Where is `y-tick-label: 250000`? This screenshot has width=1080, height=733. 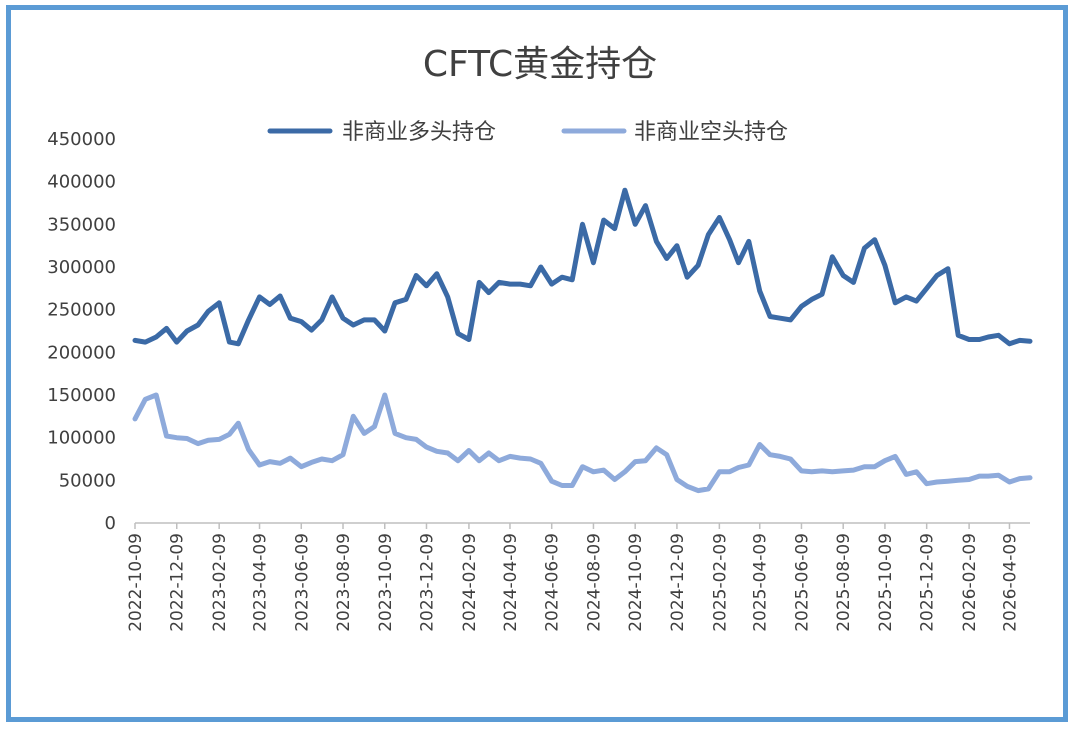 y-tick-label: 250000 is located at coordinates (81, 310).